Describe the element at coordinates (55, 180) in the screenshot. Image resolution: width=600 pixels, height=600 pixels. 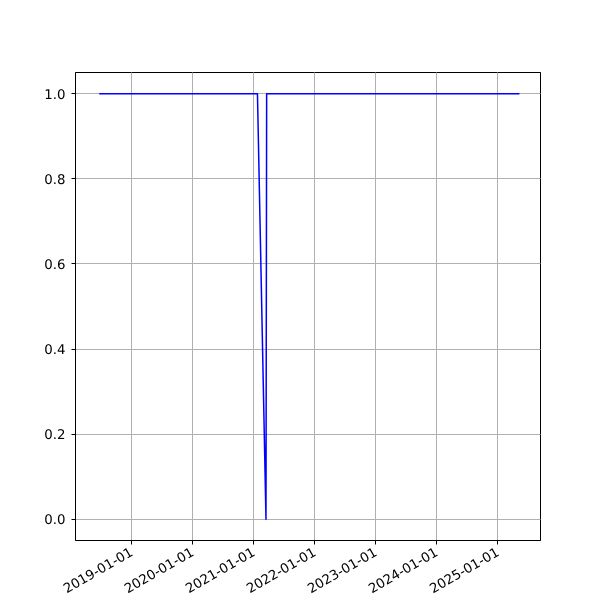
I see `y-tick-label: 0.8` at that location.